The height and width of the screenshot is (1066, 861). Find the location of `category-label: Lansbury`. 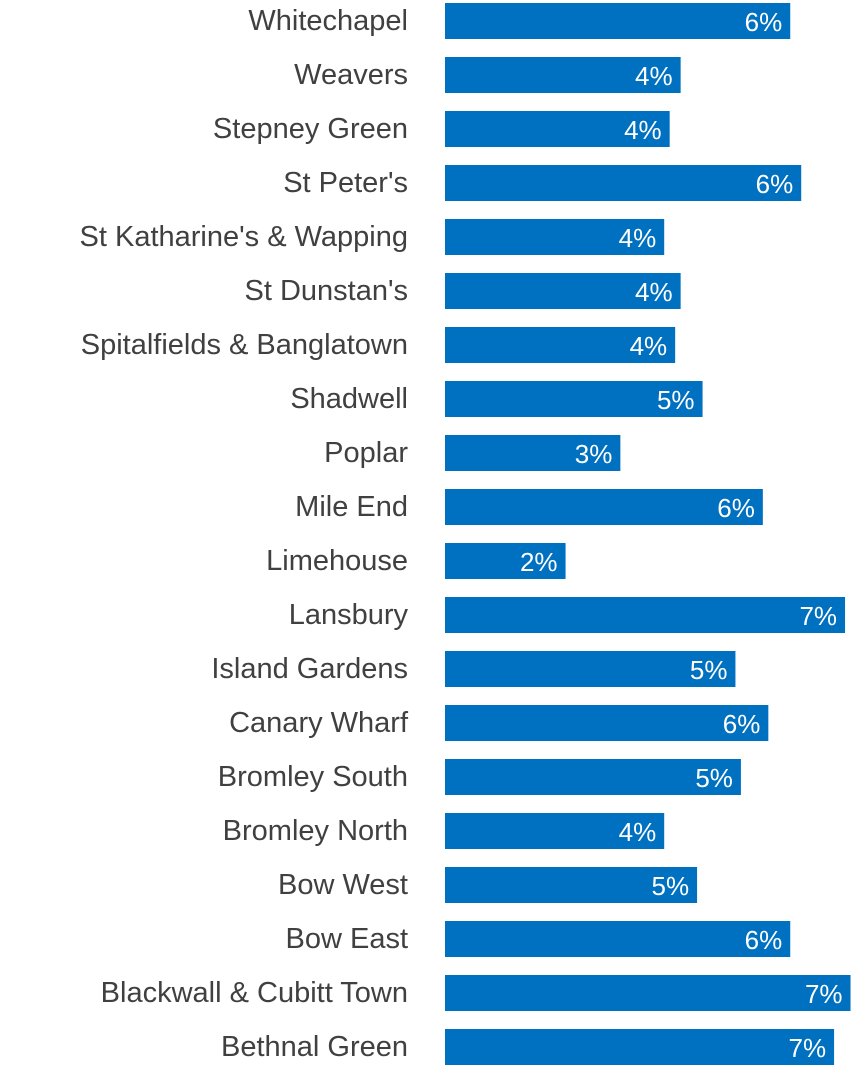

category-label: Lansbury is located at coordinates (349, 615).